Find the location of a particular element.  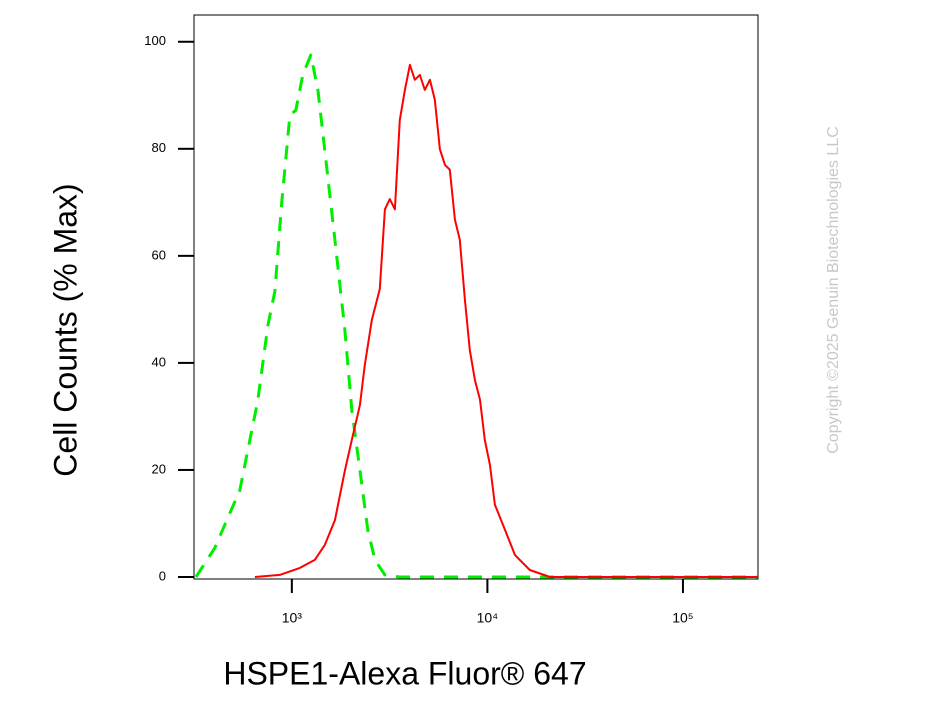

y-tick-label: 80 is located at coordinates (159, 147).